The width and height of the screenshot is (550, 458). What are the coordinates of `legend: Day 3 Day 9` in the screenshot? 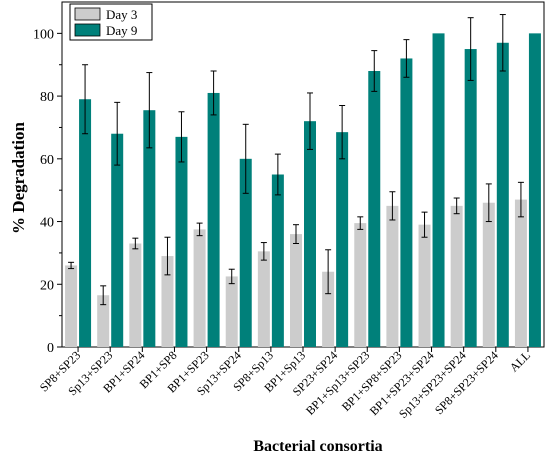 It's located at (111, 22).